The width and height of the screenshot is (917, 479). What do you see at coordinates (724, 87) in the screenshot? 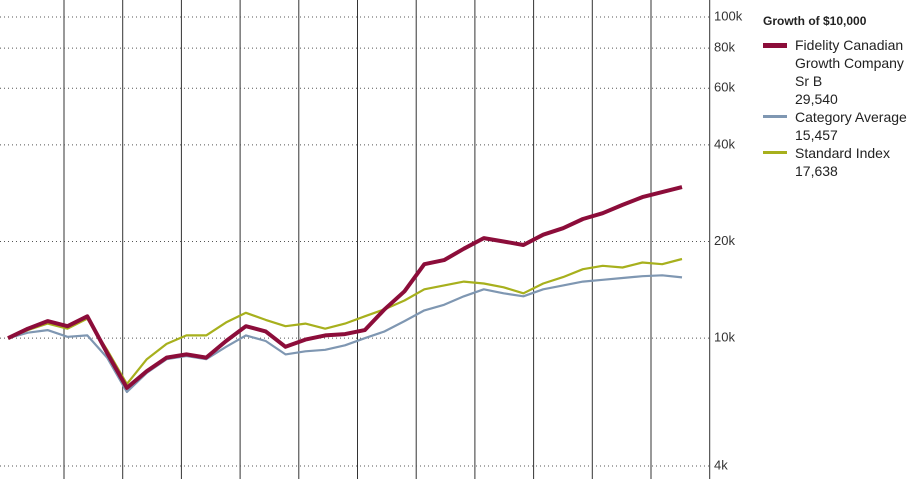
I see `y-tick-label: 60k` at bounding box center [724, 87].